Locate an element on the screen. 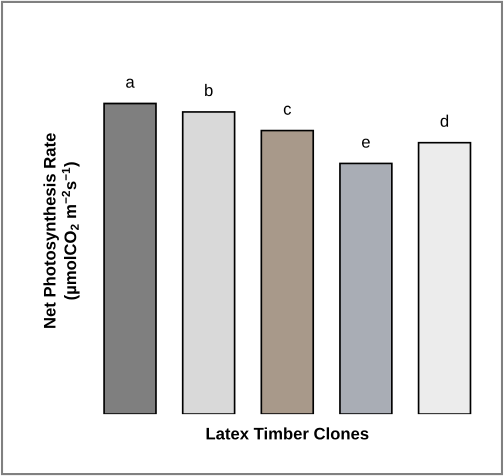 The image size is (504, 476). annotation: e is located at coordinates (366, 143).